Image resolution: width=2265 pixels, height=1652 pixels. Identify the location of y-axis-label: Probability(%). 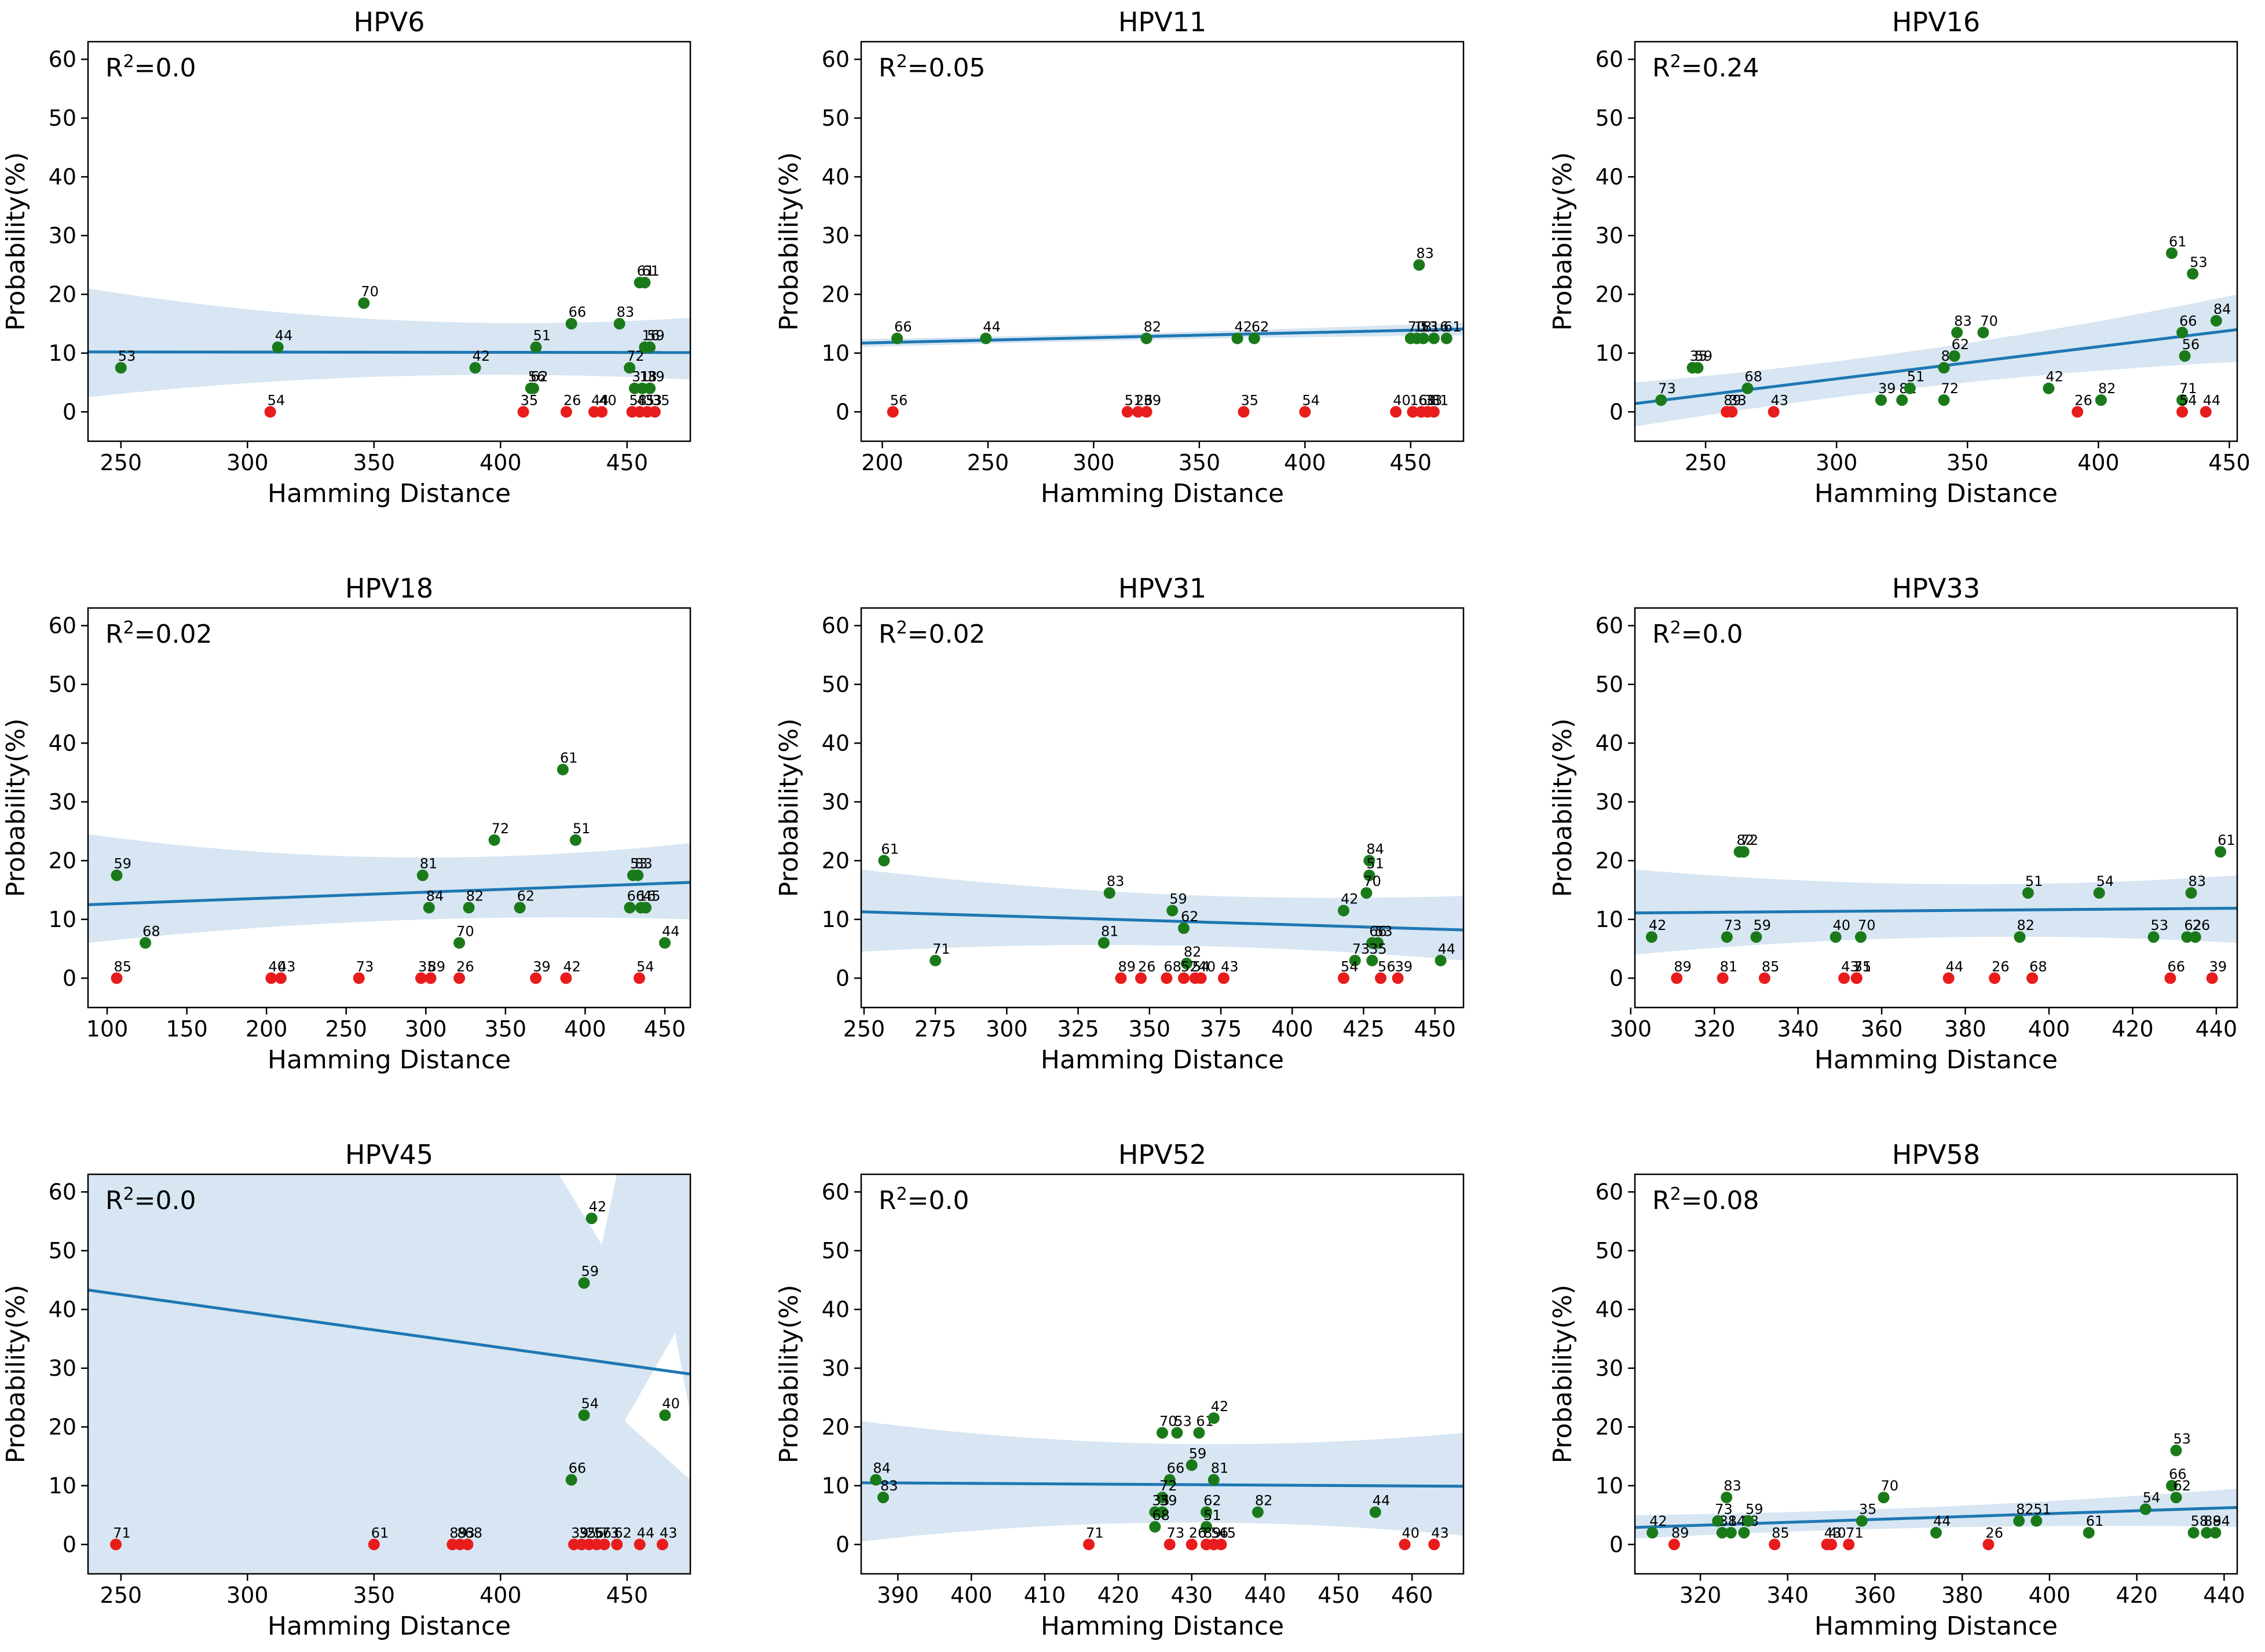
(1563, 241).